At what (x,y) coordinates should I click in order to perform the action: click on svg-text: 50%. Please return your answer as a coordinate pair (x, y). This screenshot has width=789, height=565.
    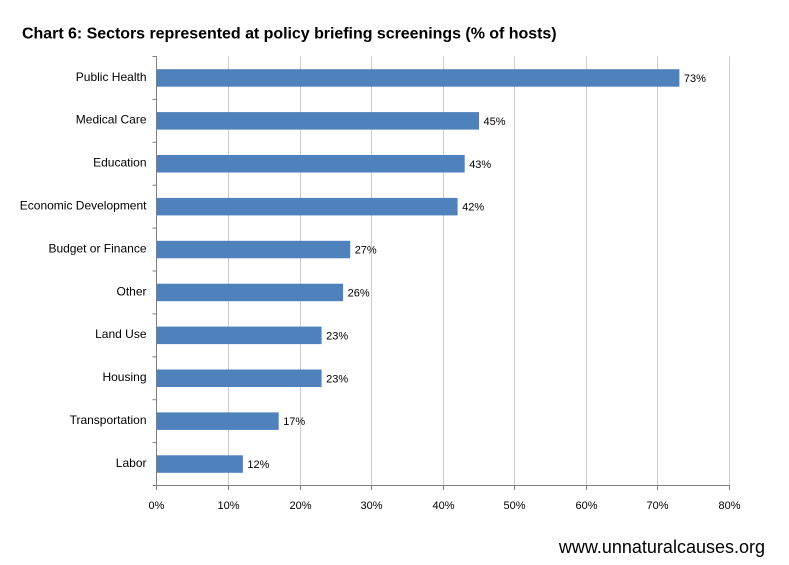
    Looking at the image, I should click on (514, 506).